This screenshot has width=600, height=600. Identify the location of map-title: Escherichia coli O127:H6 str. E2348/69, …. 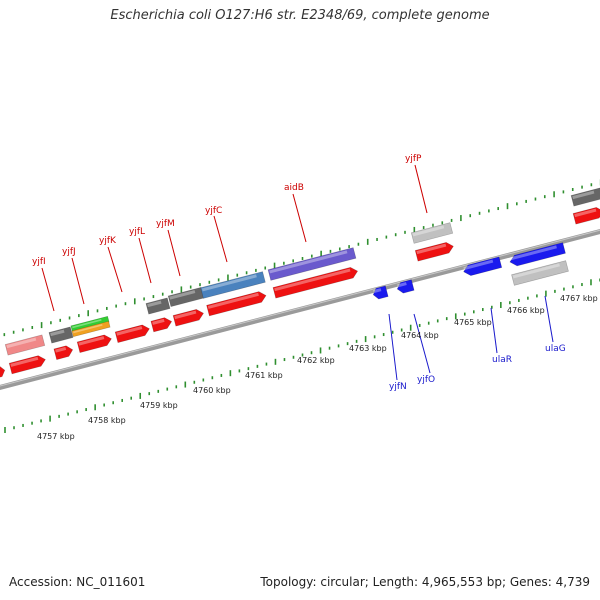
(300, 15).